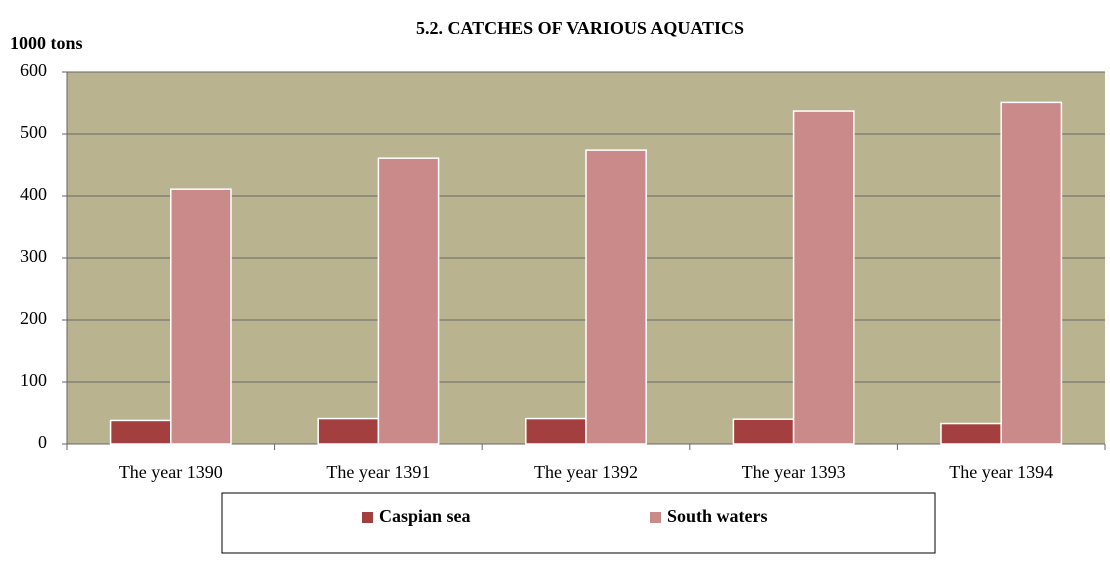 This screenshot has height=563, width=1110. What do you see at coordinates (794, 472) in the screenshot?
I see `x-tick-label: The year 1393` at bounding box center [794, 472].